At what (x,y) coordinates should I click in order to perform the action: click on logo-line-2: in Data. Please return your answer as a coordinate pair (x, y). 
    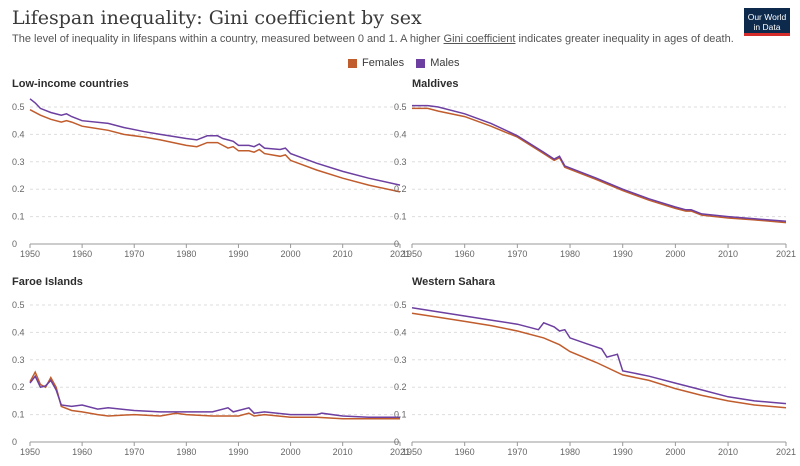
    Looking at the image, I should click on (767, 27).